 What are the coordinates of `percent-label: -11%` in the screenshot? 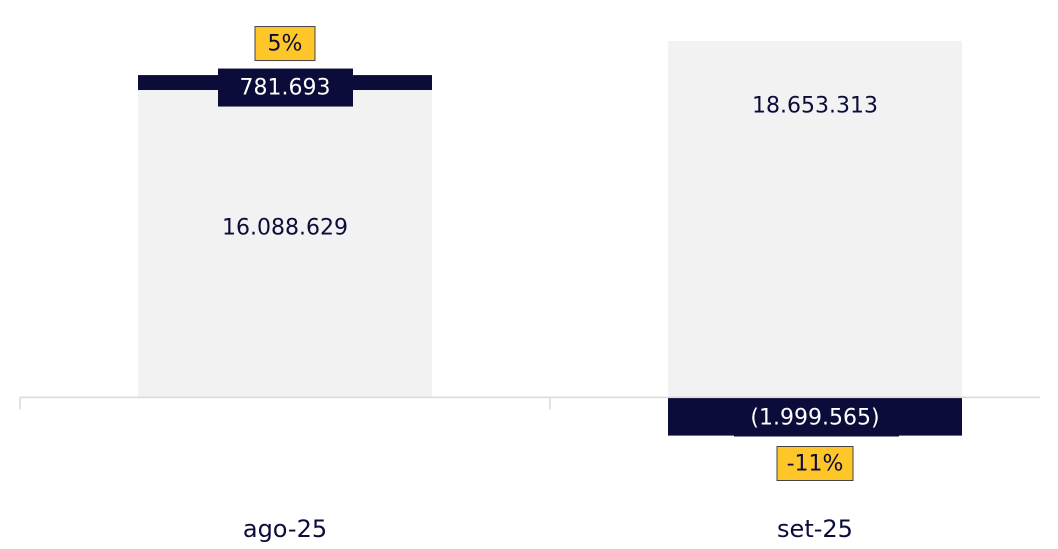 It's located at (815, 463).